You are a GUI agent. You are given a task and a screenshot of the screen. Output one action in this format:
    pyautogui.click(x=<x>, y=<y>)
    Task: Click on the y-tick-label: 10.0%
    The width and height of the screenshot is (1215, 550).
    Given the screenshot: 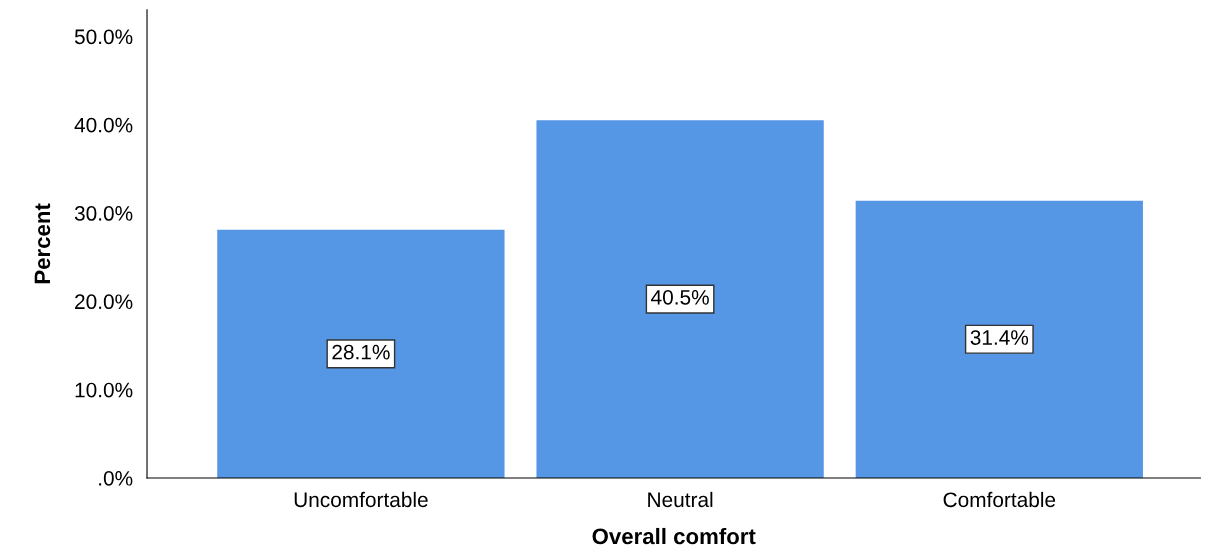 What is the action you would take?
    pyautogui.click(x=104, y=390)
    